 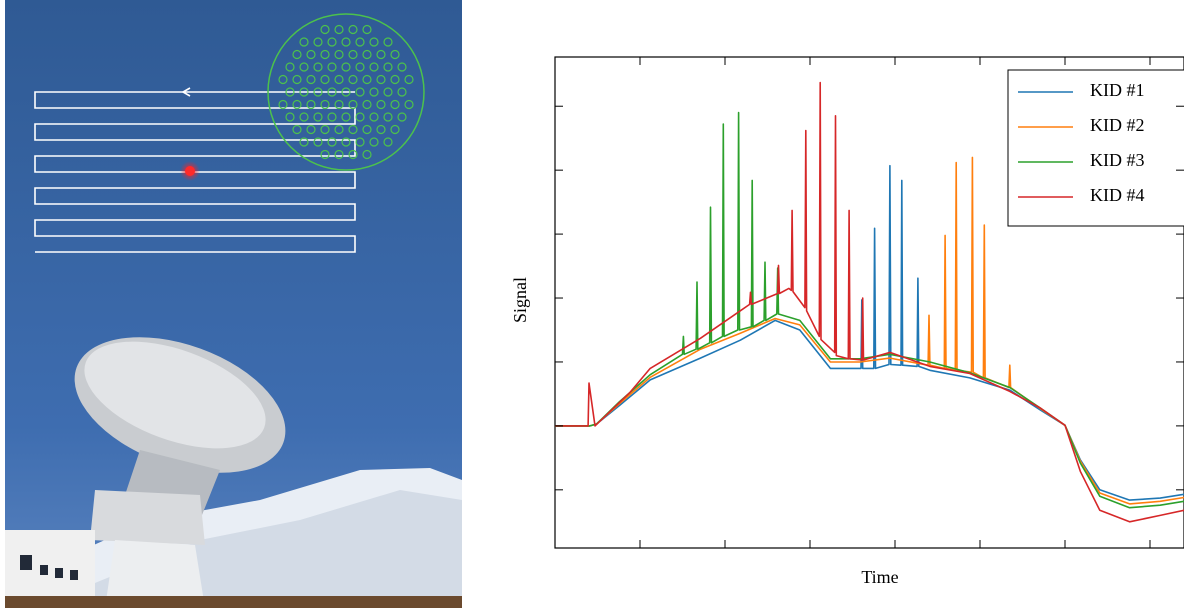 I want to click on legend-label: KID #1, so click(x=1117, y=90).